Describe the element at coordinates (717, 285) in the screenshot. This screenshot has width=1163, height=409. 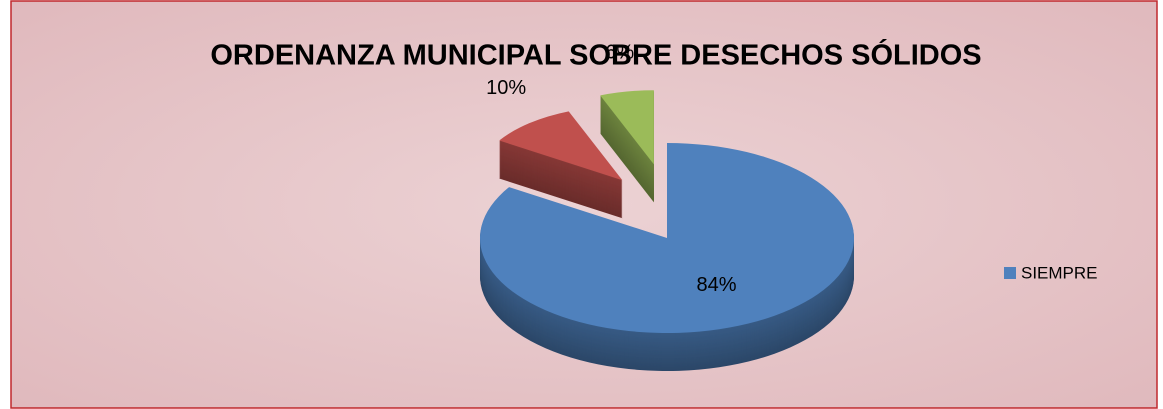
I see `data-label: 84%` at that location.